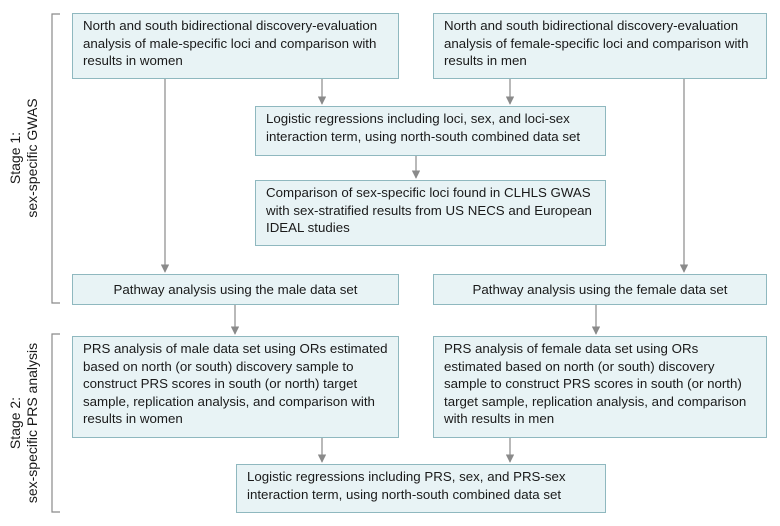  Describe the element at coordinates (15, 423) in the screenshot. I see `stage2-title: Stage 2:` at that location.